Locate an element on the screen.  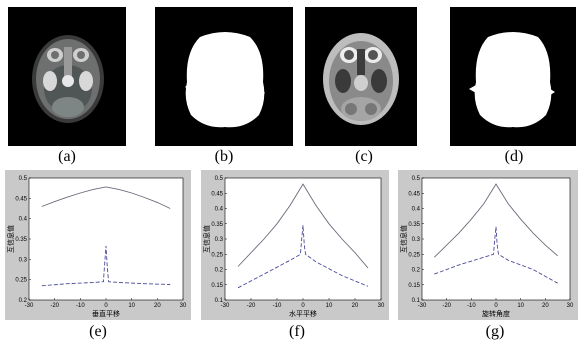
panel-b-mask-image is located at coordinates (224, 76).